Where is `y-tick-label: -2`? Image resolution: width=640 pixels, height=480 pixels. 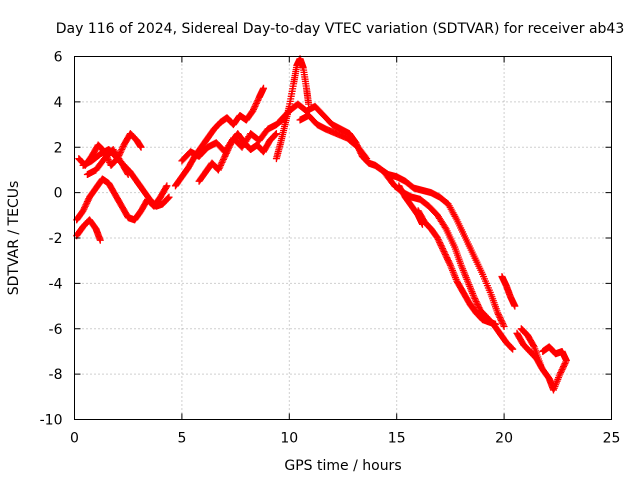
y-tick-label: -2 is located at coordinates (56, 239).